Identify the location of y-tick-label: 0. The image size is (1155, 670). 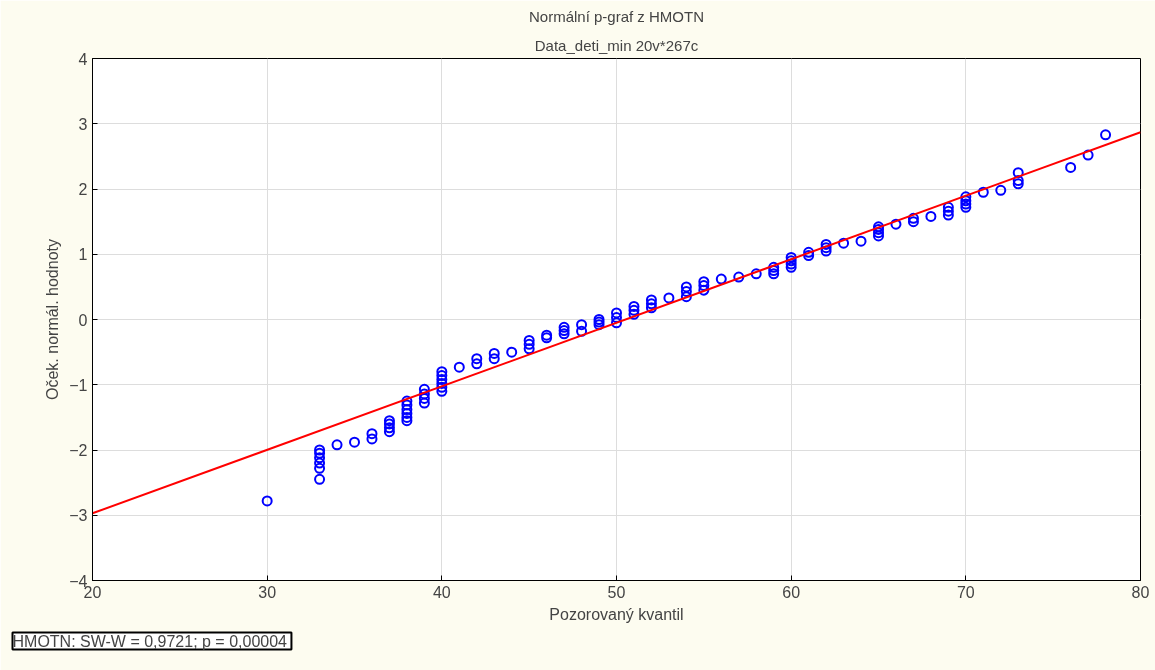
(83, 320).